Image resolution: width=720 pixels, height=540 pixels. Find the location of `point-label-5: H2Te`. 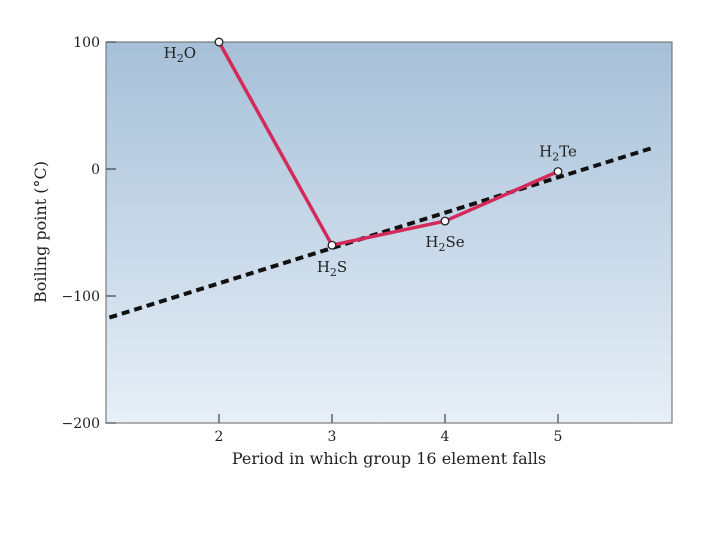

point-label-5: H2Te is located at coordinates (558, 153).